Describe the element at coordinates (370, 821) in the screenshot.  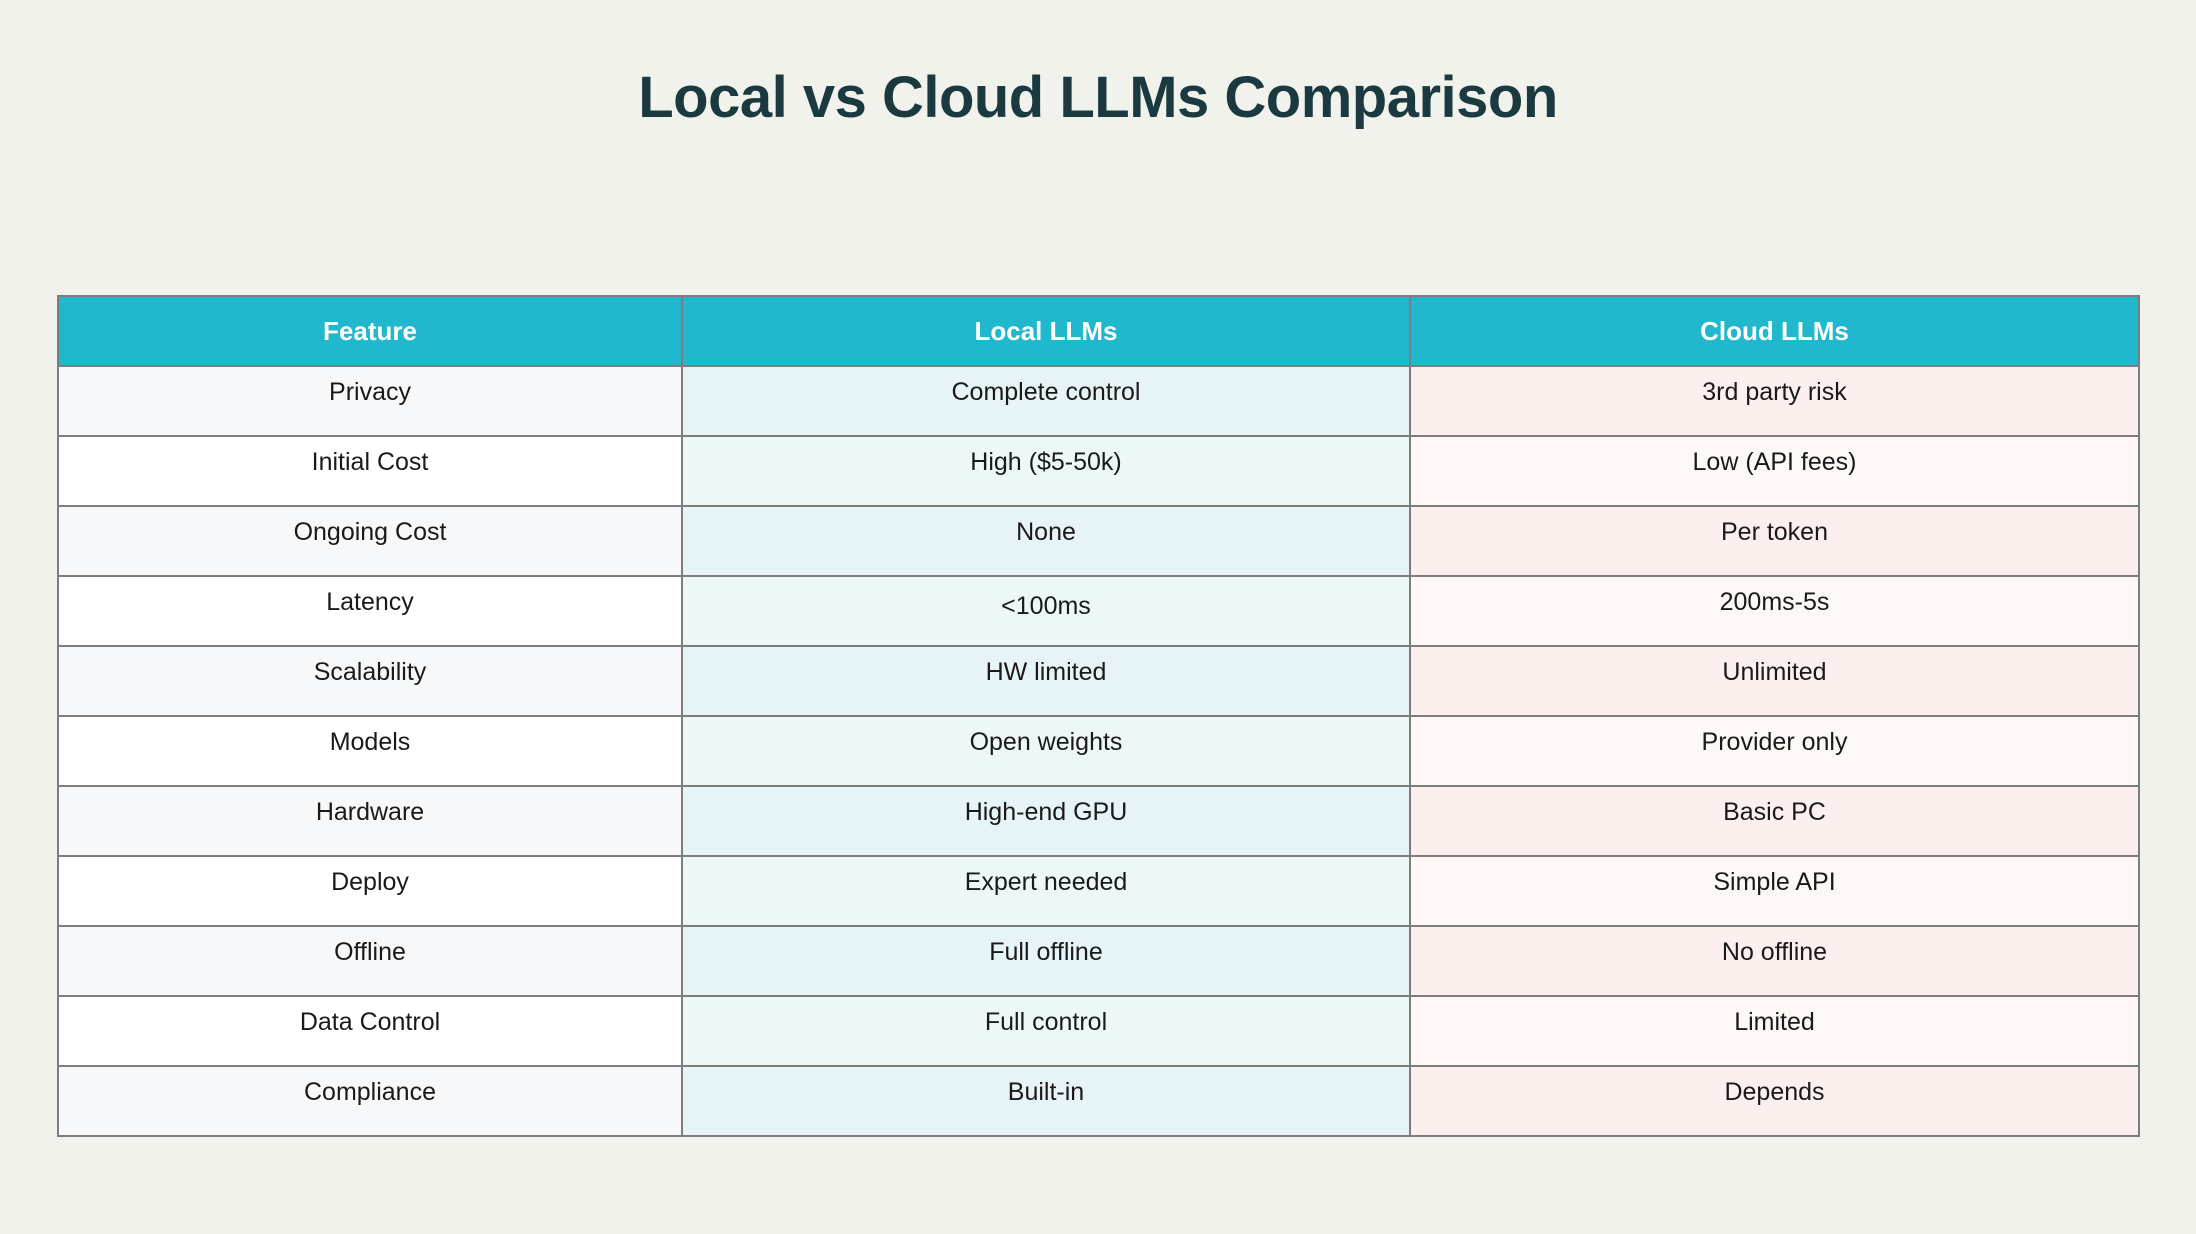
I see `feature-cell: Hardware` at that location.